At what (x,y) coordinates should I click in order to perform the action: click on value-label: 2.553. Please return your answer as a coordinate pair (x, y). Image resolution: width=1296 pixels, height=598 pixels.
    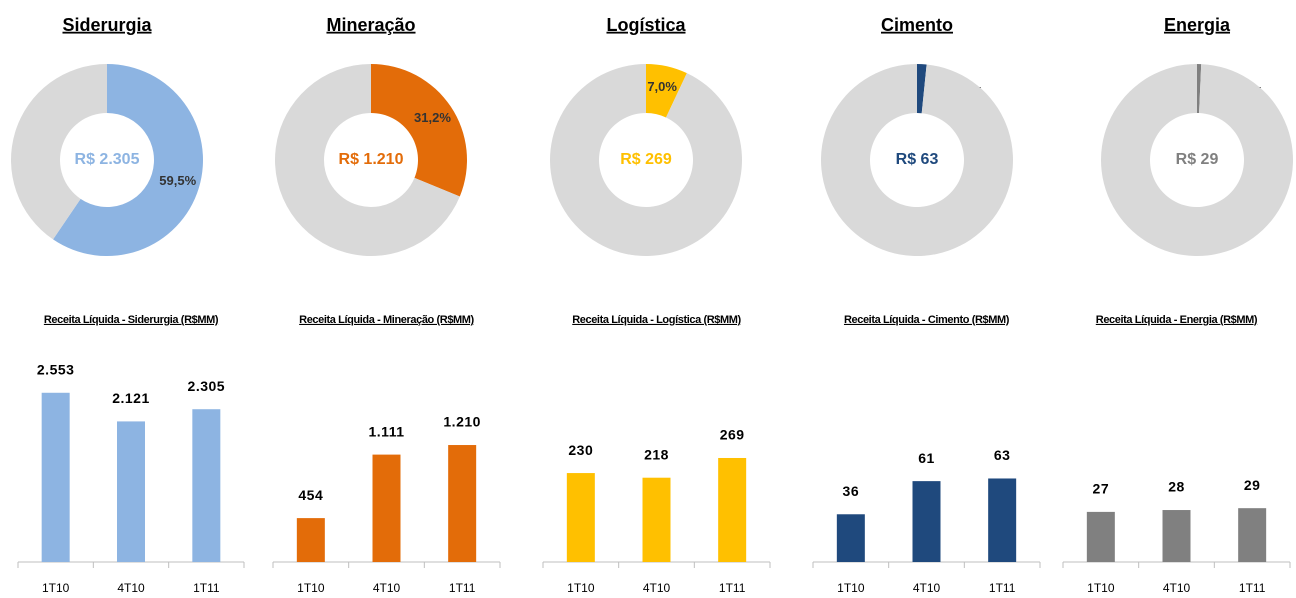
    Looking at the image, I should click on (56, 369).